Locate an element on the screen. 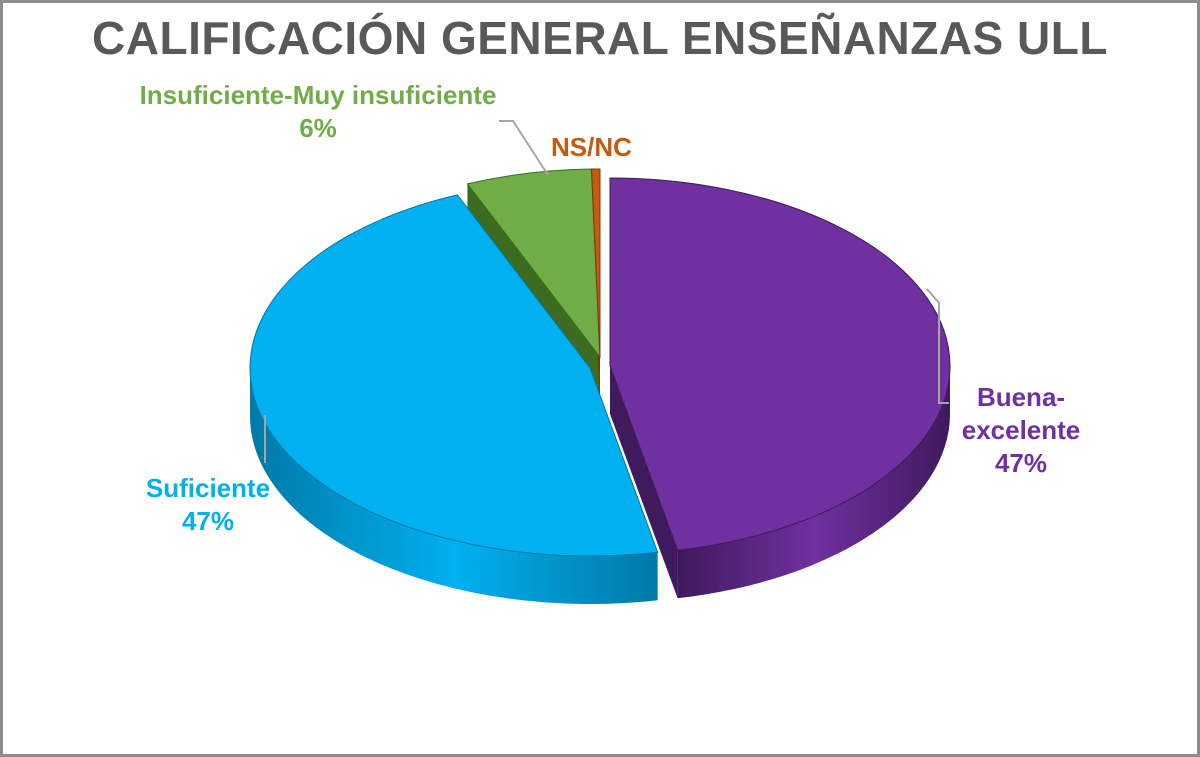 The width and height of the screenshot is (1200, 757). label-buena-excelente: Buena- excelente 47% is located at coordinates (1021, 430).